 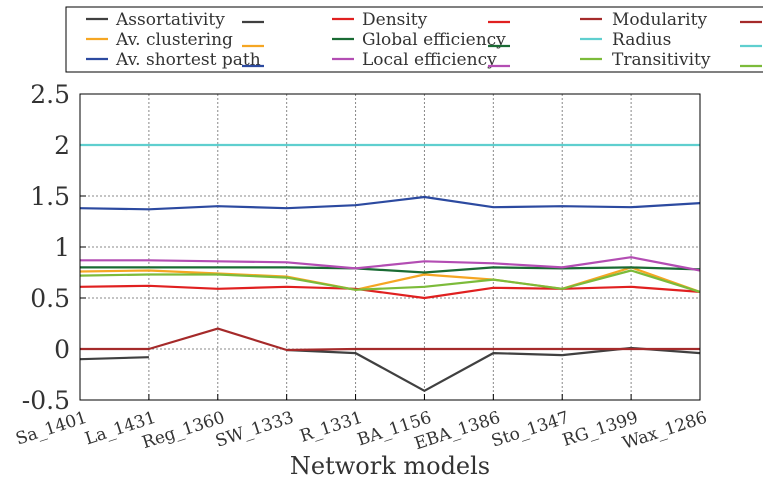 What do you see at coordinates (332, 427) in the screenshot?
I see `x-tick-label: R_1331` at bounding box center [332, 427].